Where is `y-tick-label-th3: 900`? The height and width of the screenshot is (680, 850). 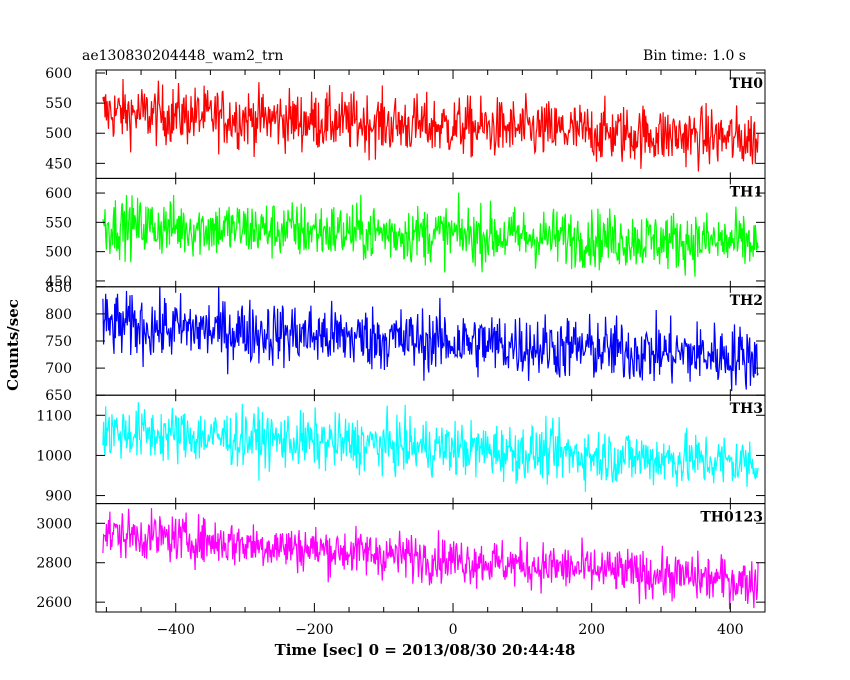 y-tick-label-th3: 900 is located at coordinates (58, 497).